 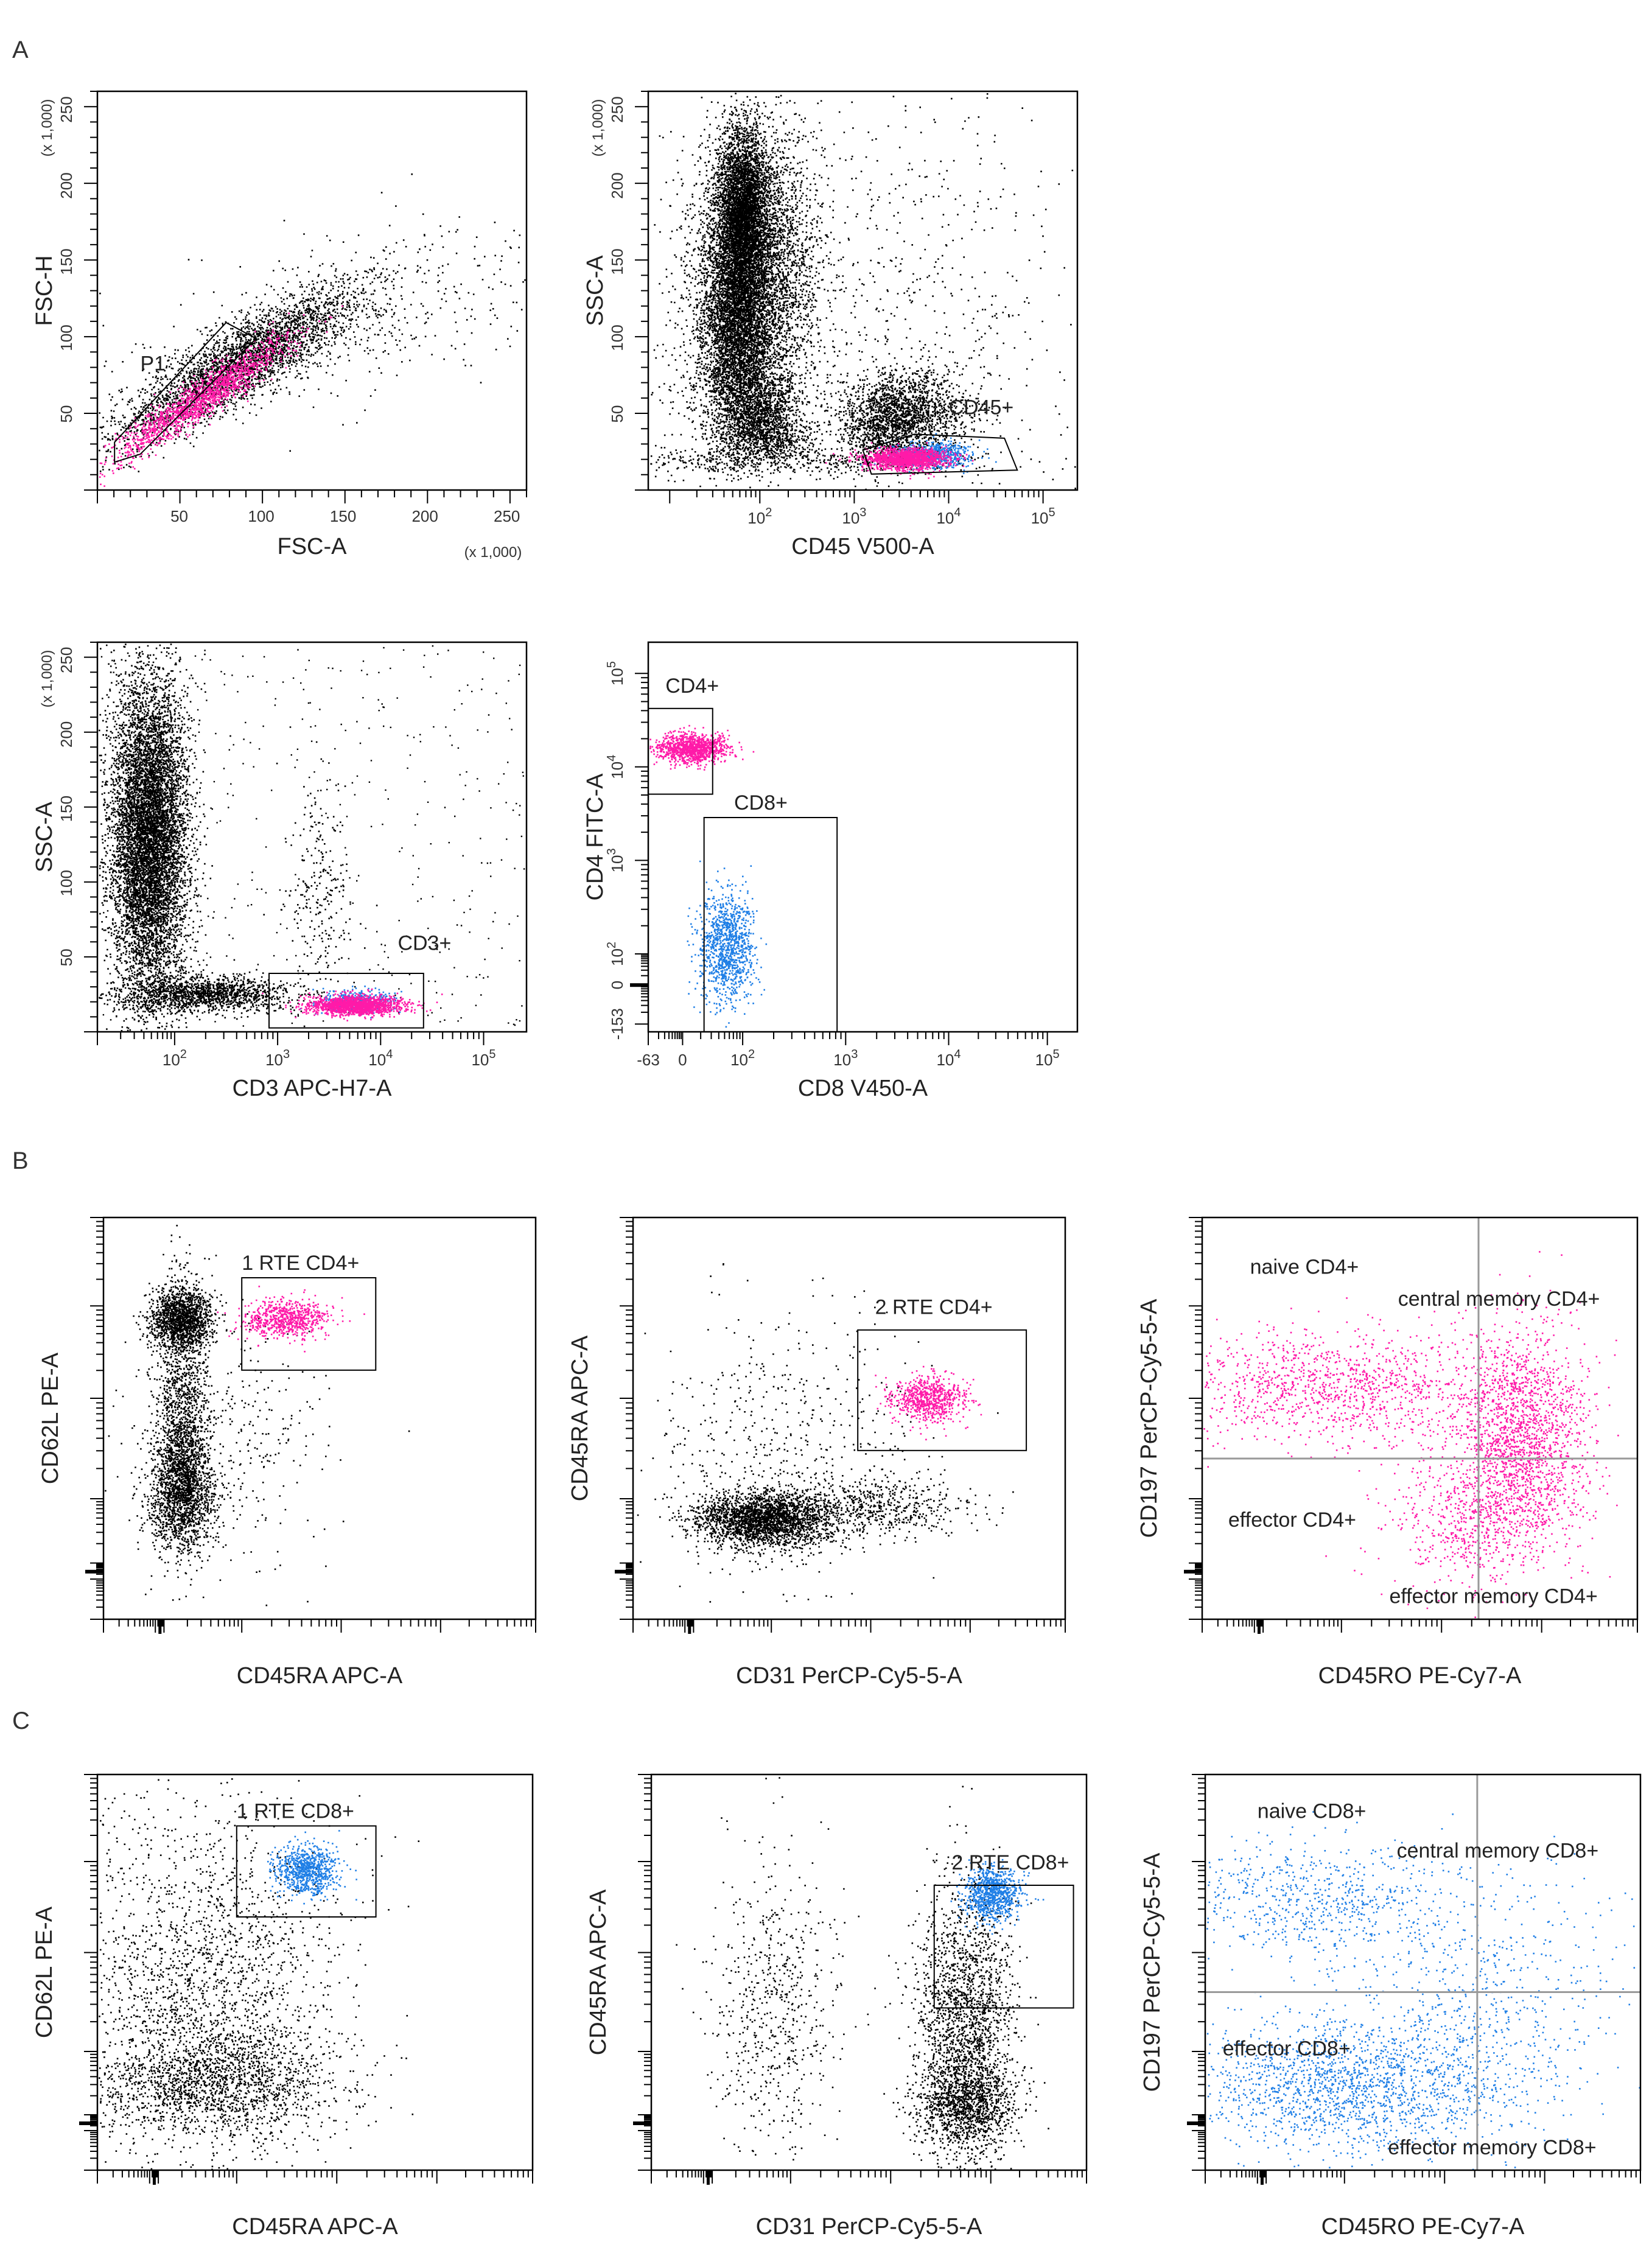 What do you see at coordinates (615, 673) in the screenshot?
I see `y-tick-label: 105` at bounding box center [615, 673].